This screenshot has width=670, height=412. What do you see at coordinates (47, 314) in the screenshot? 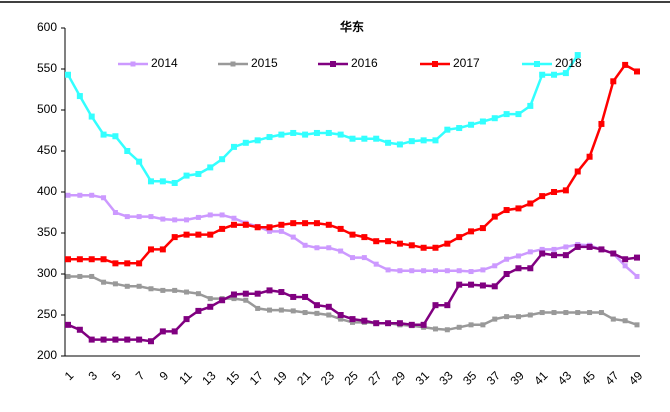
I see `y-tick-label: 250` at bounding box center [47, 314].